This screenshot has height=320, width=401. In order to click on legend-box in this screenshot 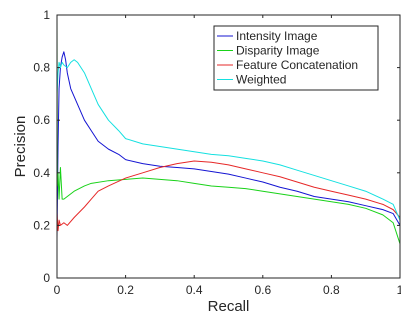, I will do `click(296, 58)`.